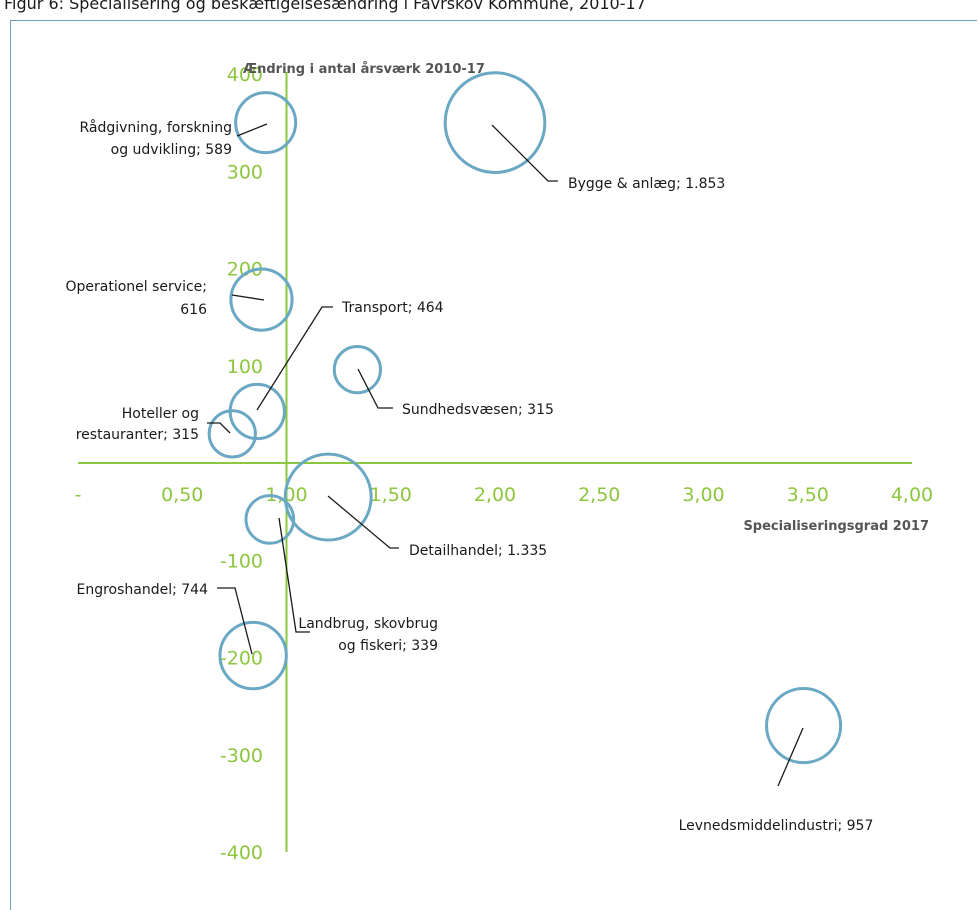 This screenshot has height=910, width=979. What do you see at coordinates (391, 495) in the screenshot?
I see `x-tick-label: 1,50` at bounding box center [391, 495].